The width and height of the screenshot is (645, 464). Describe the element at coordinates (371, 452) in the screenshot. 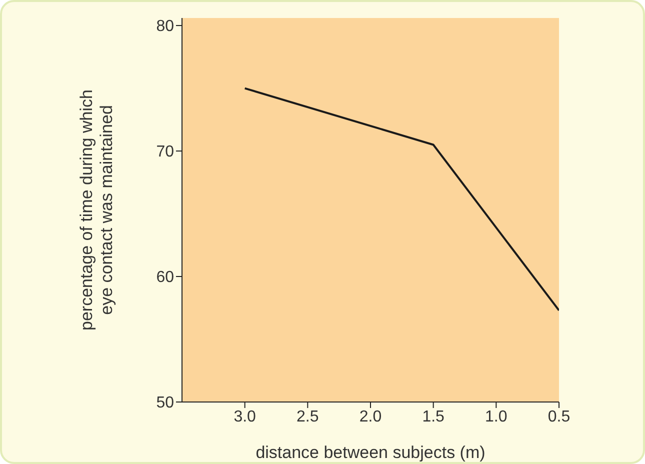

I see `x-axis-title: distance between subjects (m)` at that location.